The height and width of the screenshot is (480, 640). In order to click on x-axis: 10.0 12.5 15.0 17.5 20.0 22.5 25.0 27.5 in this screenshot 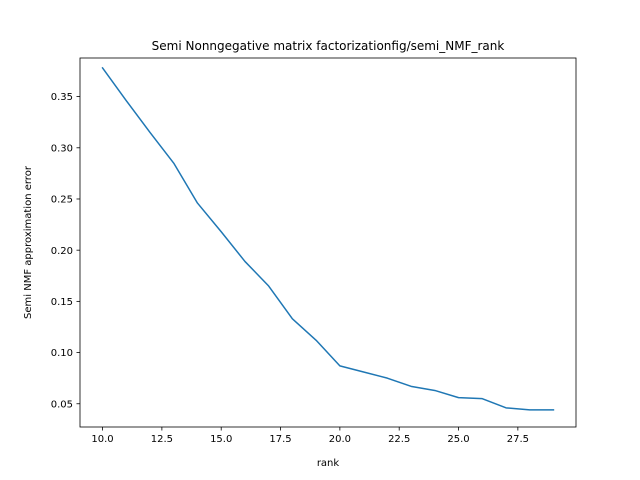, I will do `click(310, 436)`.